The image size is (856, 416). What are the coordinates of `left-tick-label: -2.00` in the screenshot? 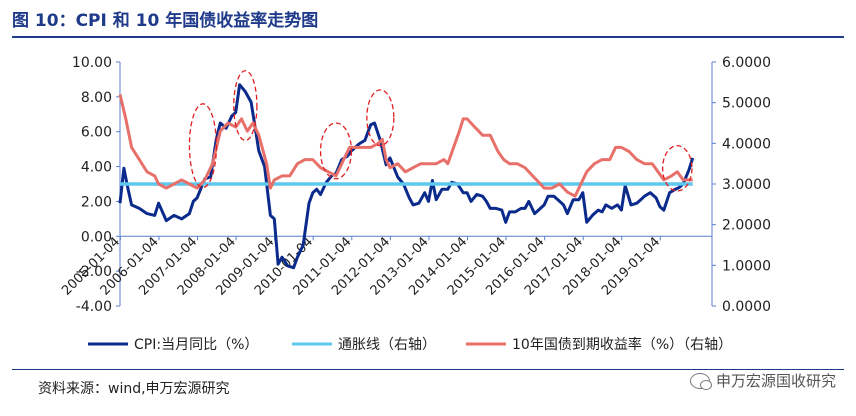 It's located at (94, 272).